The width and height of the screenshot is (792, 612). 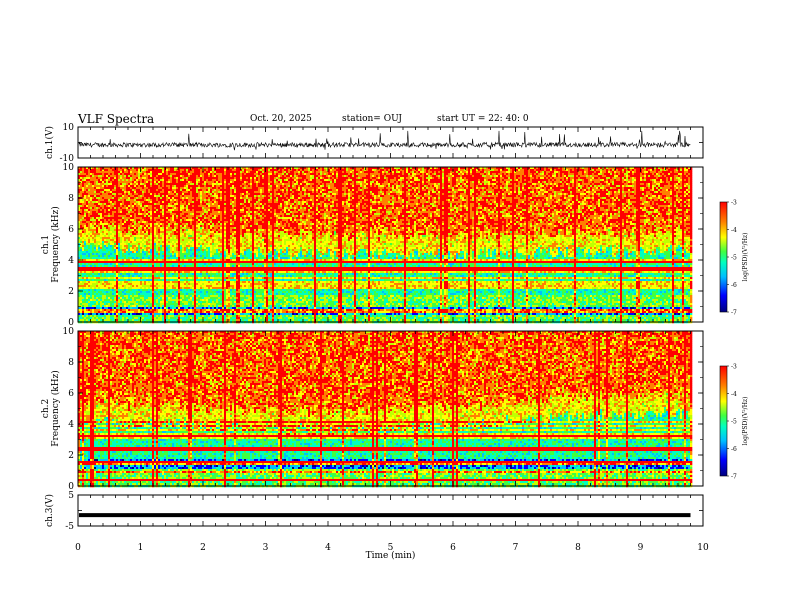 I want to click on ch2-spectrogram-colorbar-tick-label: -6, so click(x=734, y=449).